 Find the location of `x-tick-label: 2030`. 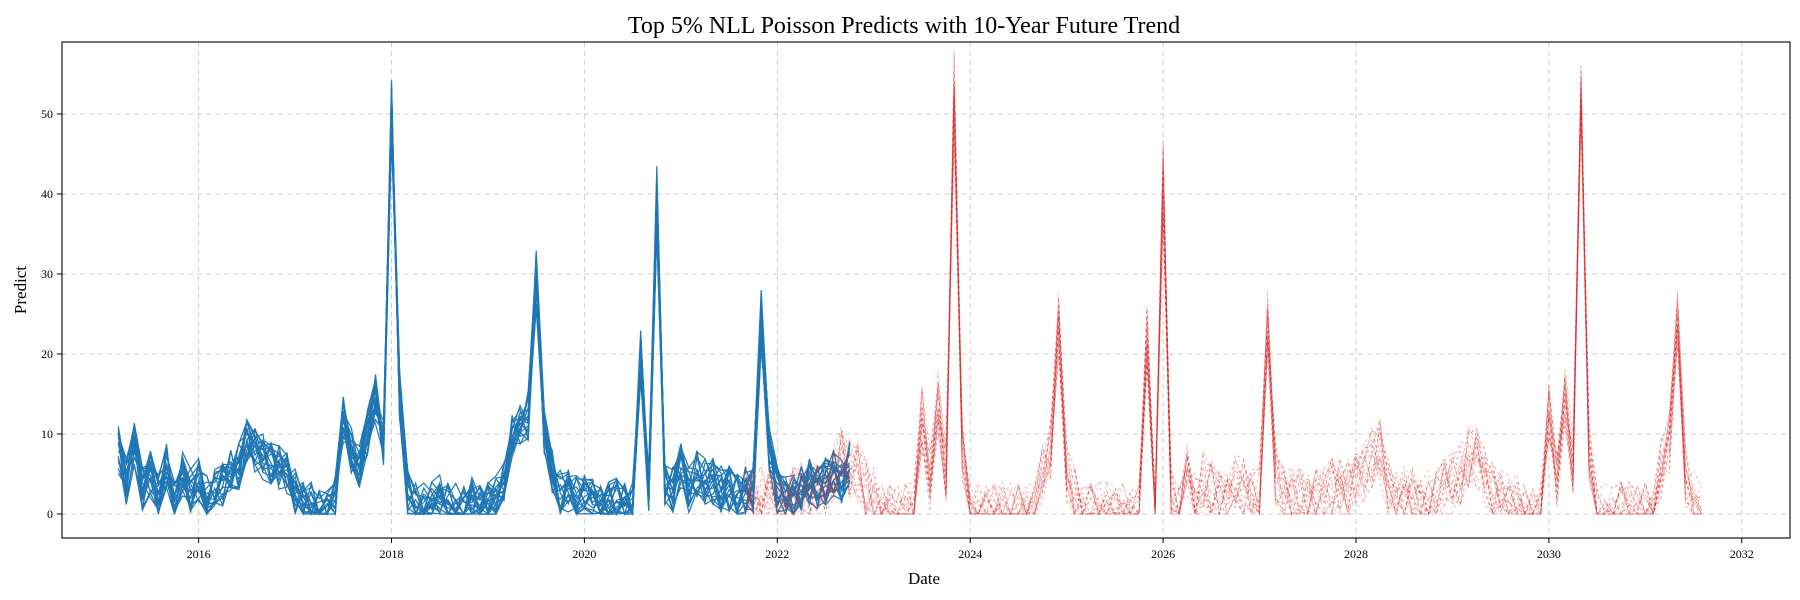

x-tick-label: 2030 is located at coordinates (1549, 554).